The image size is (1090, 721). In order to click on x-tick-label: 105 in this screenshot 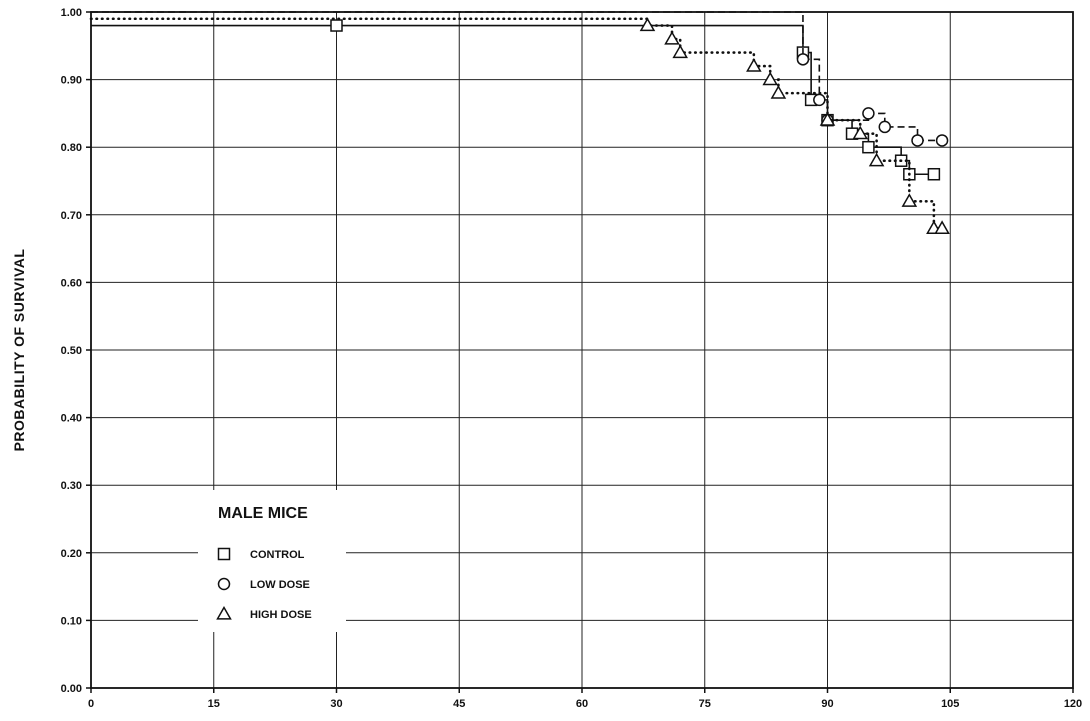, I will do `click(950, 704)`.